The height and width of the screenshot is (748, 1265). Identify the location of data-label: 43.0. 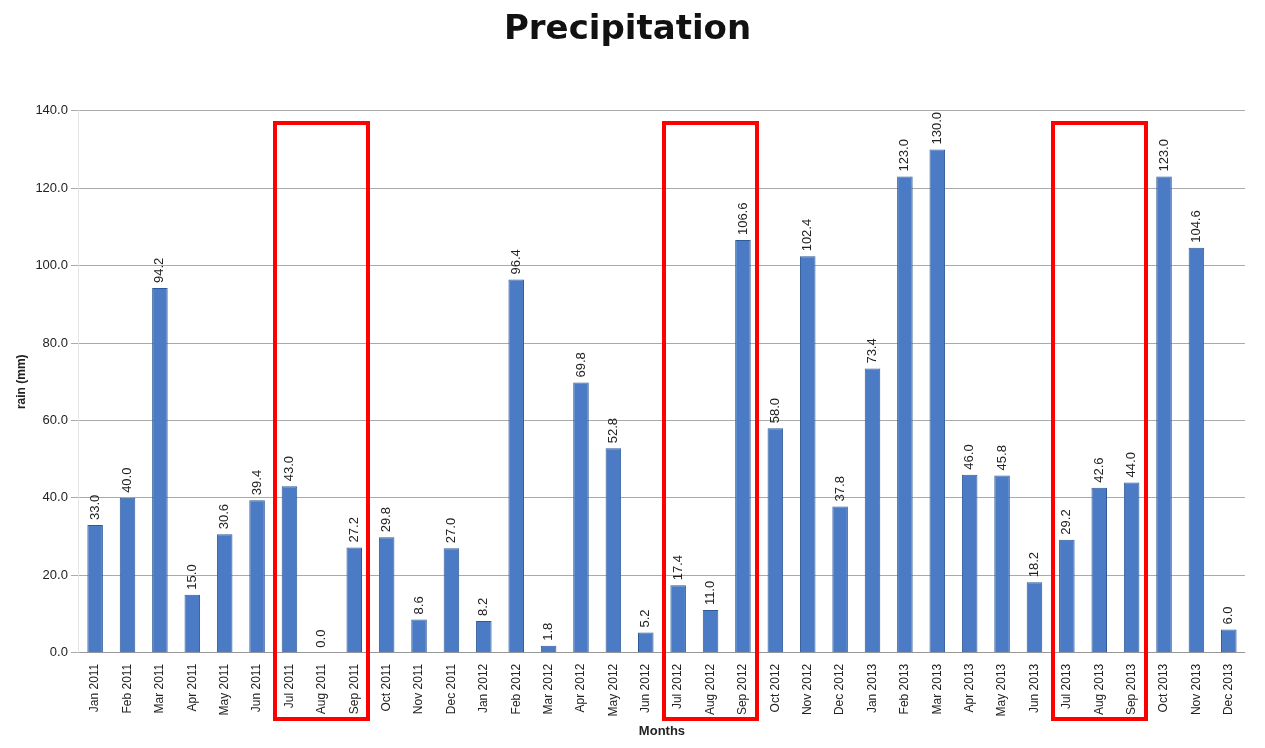
(289, 468).